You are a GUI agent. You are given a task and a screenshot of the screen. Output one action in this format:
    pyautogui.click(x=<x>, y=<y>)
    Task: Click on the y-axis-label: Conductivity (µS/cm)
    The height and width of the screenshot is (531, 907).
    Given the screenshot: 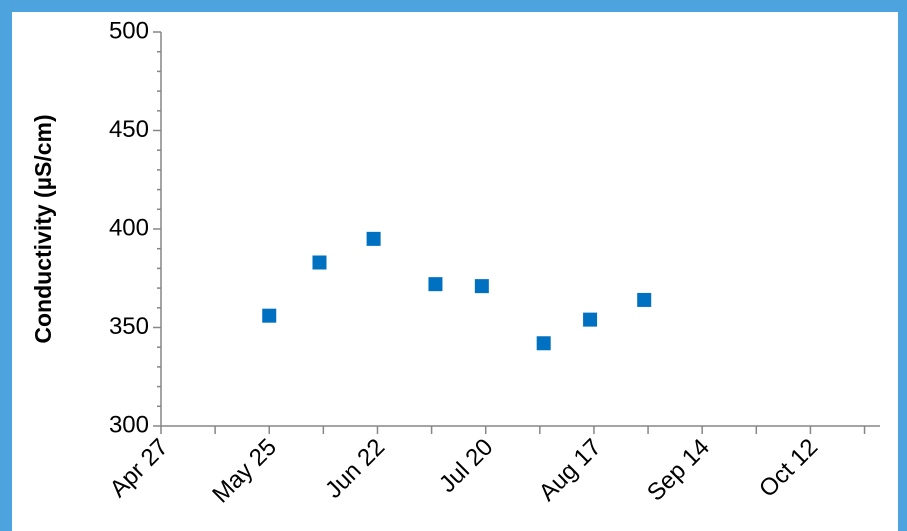 What is the action you would take?
    pyautogui.click(x=43, y=228)
    